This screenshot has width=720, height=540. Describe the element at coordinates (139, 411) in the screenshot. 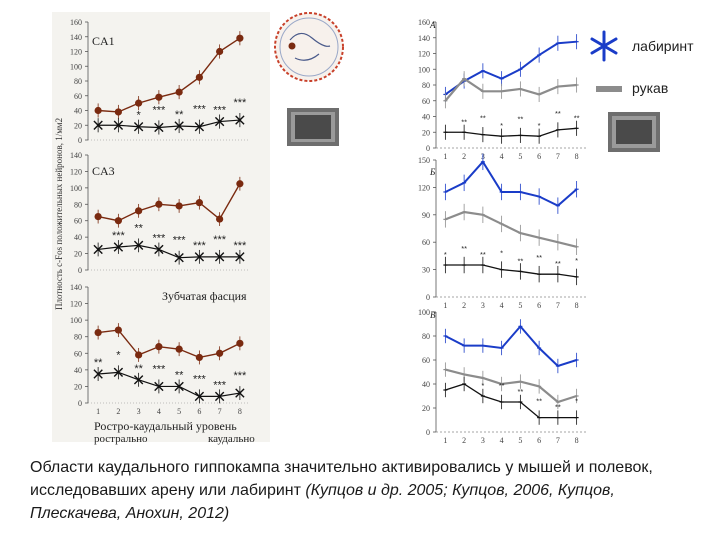

I see `x-tick-label: 3` at that location.